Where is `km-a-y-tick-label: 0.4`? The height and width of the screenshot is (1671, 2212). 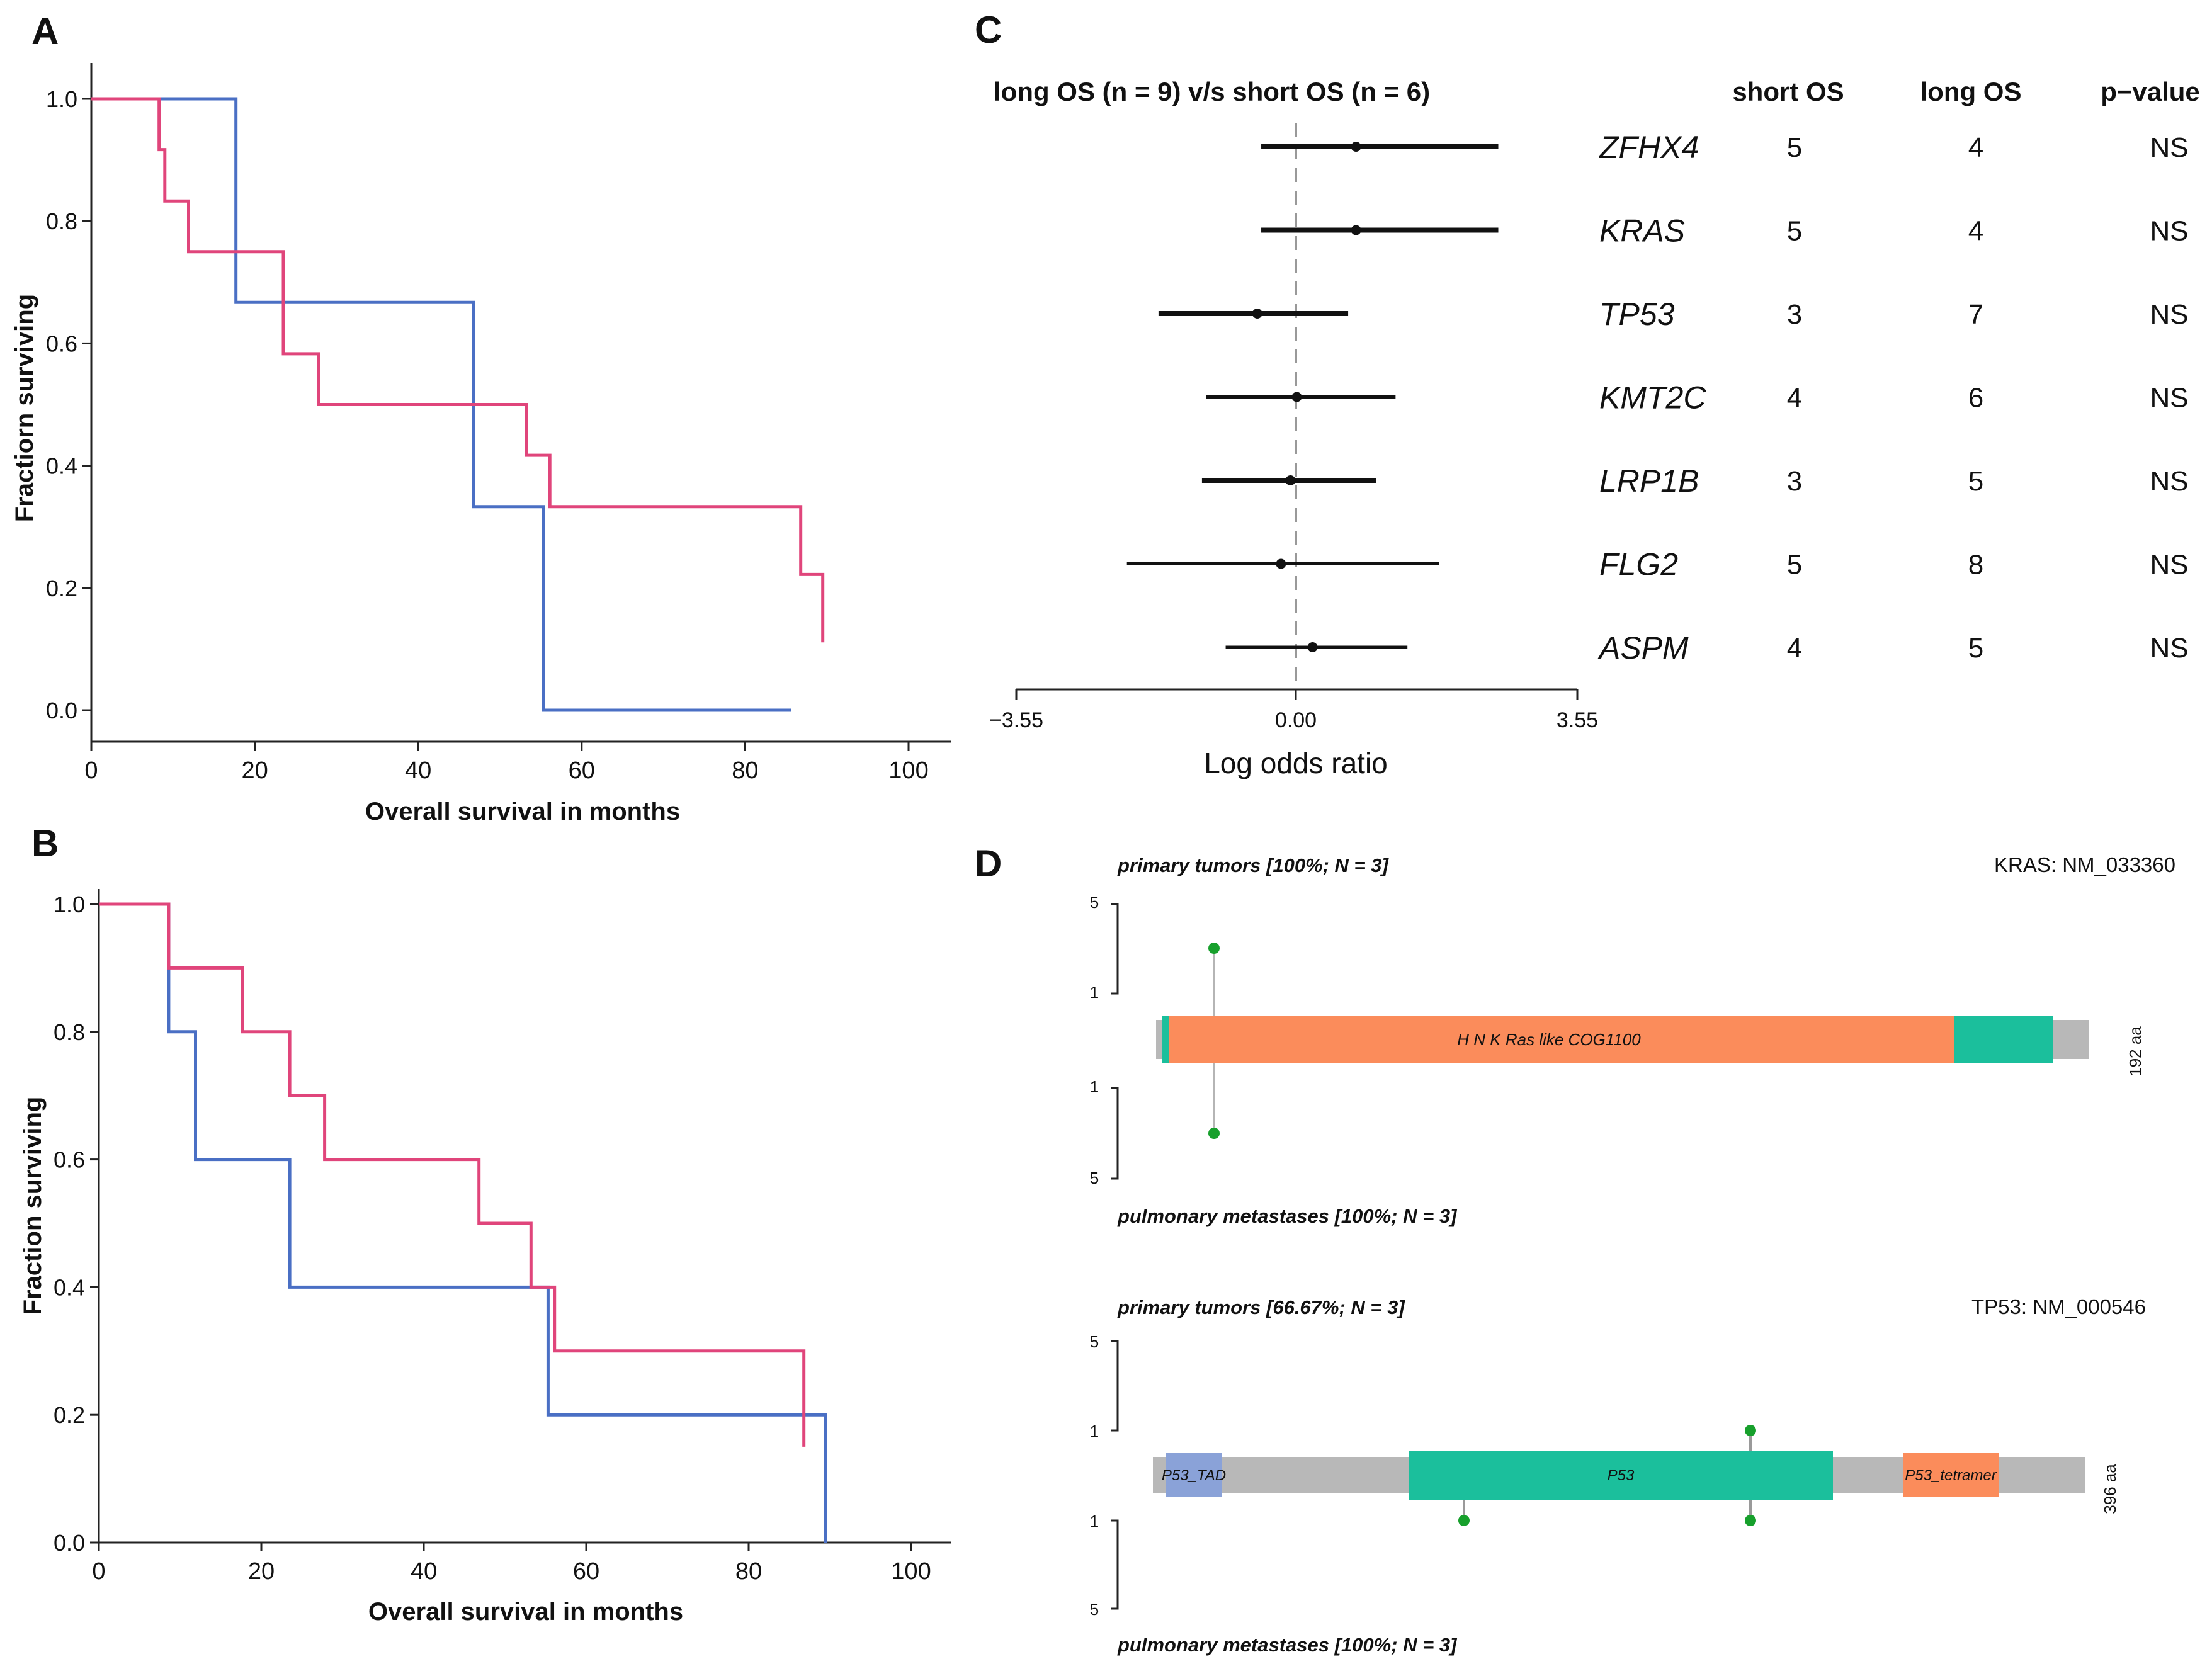 km-a-y-tick-label: 0.4 is located at coordinates (61, 466).